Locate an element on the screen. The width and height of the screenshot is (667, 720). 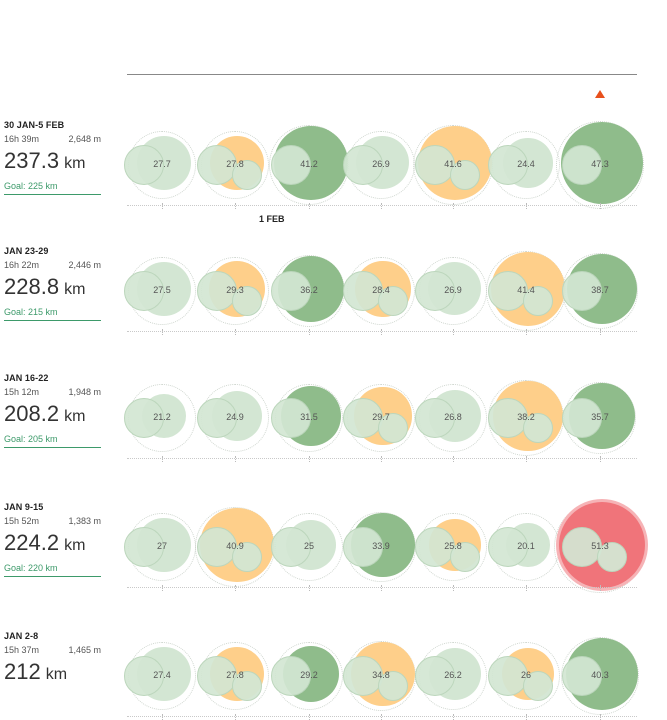
distance-value: 224.2 is located at coordinates (32, 542).